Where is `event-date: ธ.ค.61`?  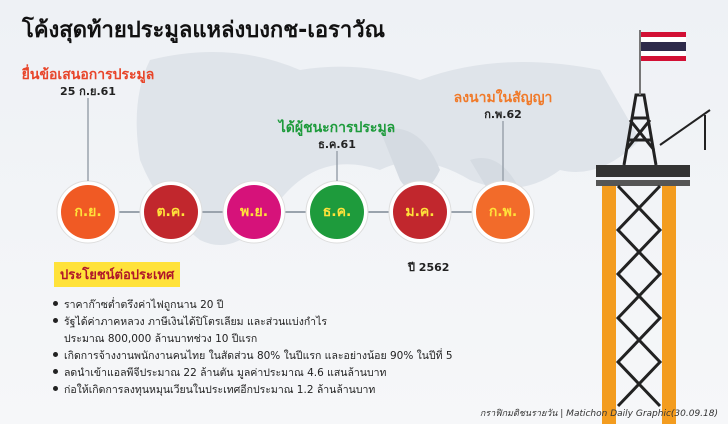 event-date: ธ.ค.61 is located at coordinates (337, 144).